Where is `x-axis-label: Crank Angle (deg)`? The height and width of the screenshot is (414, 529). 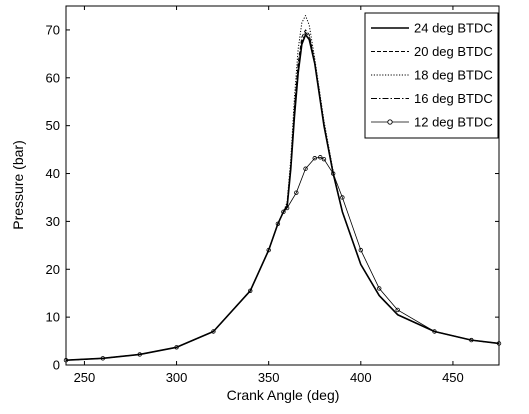
x-axis-label: Crank Angle (deg) is located at coordinates (283, 395).